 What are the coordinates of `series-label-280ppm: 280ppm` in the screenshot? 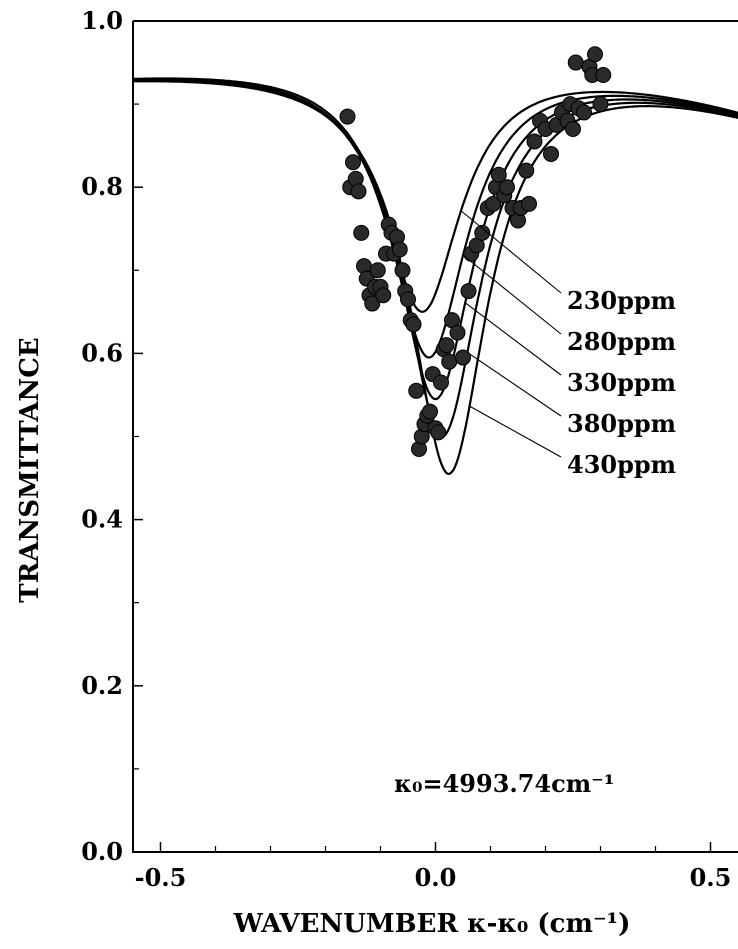 It's located at (621, 341).